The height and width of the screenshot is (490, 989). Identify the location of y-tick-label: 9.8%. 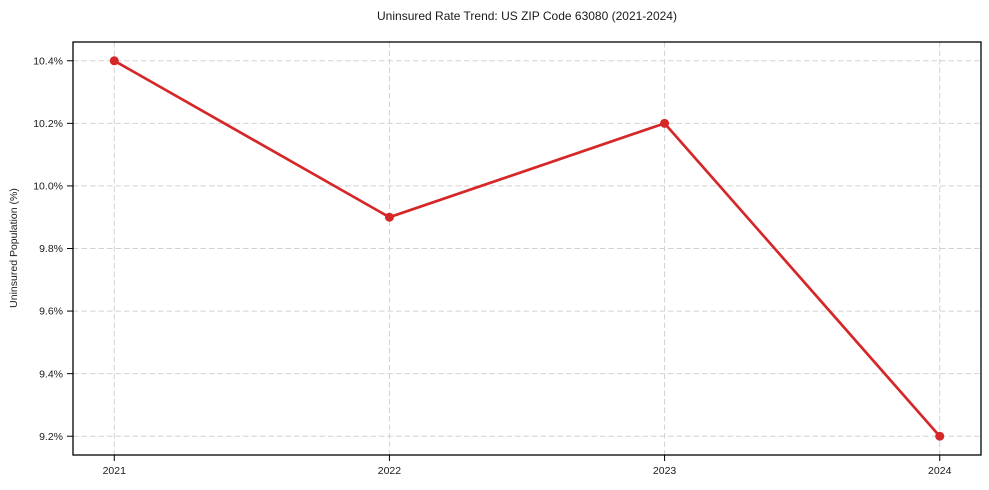
(51, 249).